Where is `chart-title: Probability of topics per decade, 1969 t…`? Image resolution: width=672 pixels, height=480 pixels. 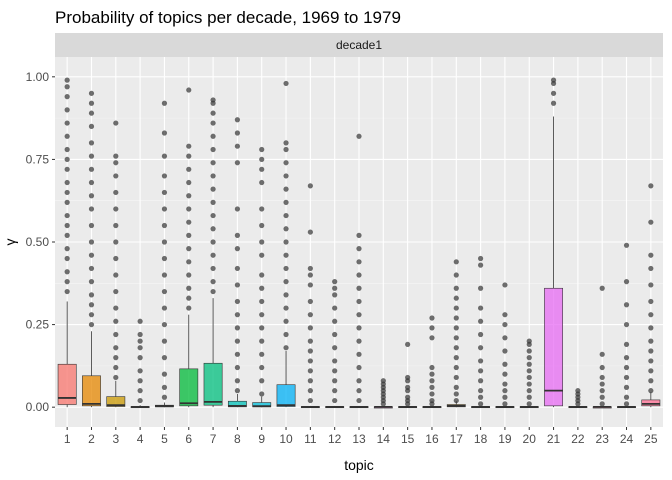 chart-title: Probability of topics per decade, 1969 t… is located at coordinates (228, 17).